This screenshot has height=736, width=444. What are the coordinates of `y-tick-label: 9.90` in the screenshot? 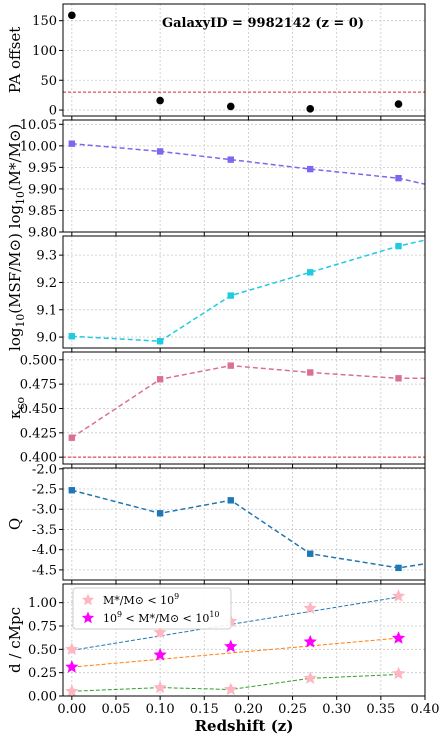 It's located at (42, 189).